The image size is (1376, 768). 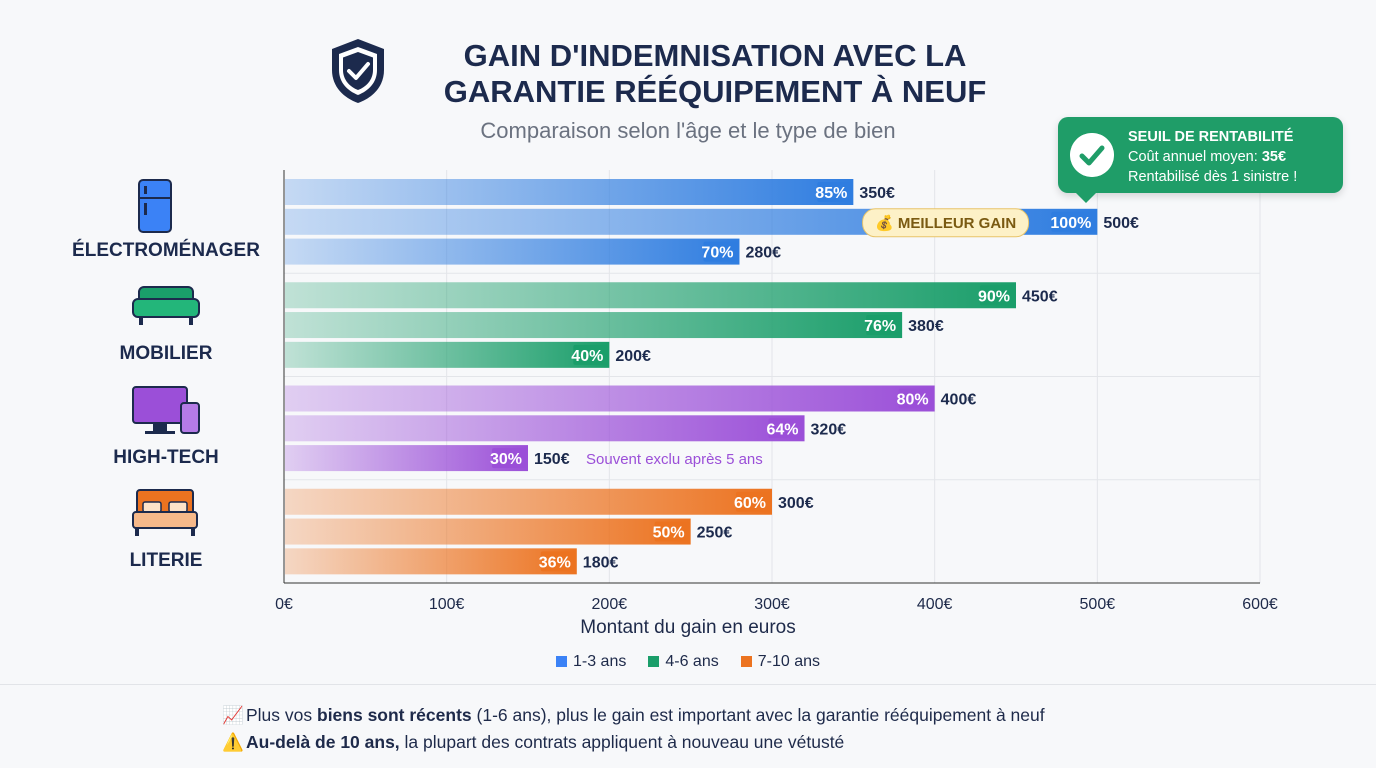 I want to click on callout-note: Rentabilisé dès 1 sinistre !, so click(x=1213, y=177).